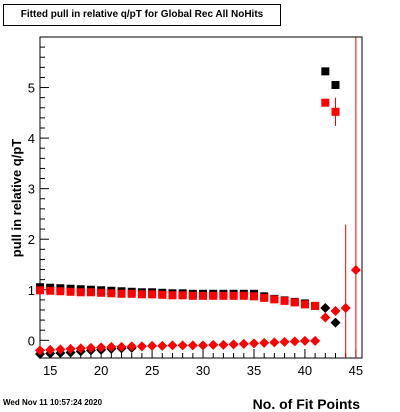 The image size is (400, 412). I want to click on y-tick-label: 2, so click(31, 239).